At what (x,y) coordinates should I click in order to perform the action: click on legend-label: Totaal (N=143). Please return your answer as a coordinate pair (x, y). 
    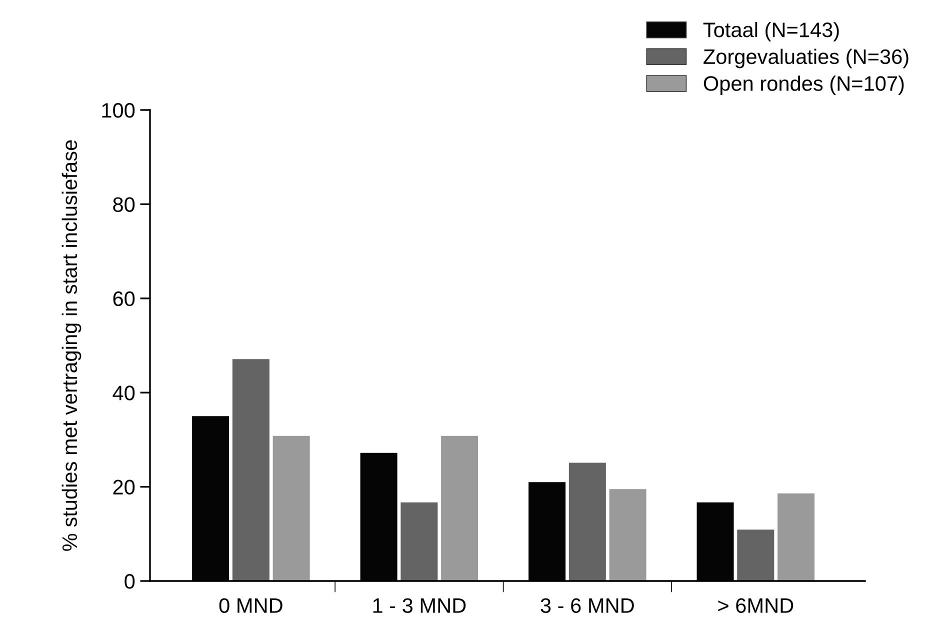
    Looking at the image, I should click on (771, 32).